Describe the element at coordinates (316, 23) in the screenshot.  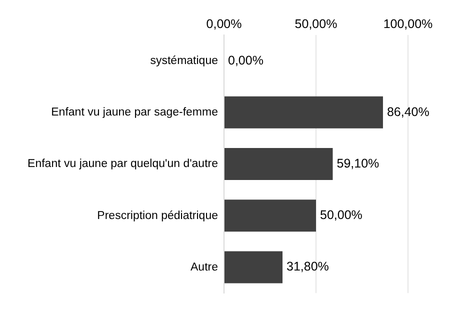
I see `x-tick-label: 50,00%` at that location.